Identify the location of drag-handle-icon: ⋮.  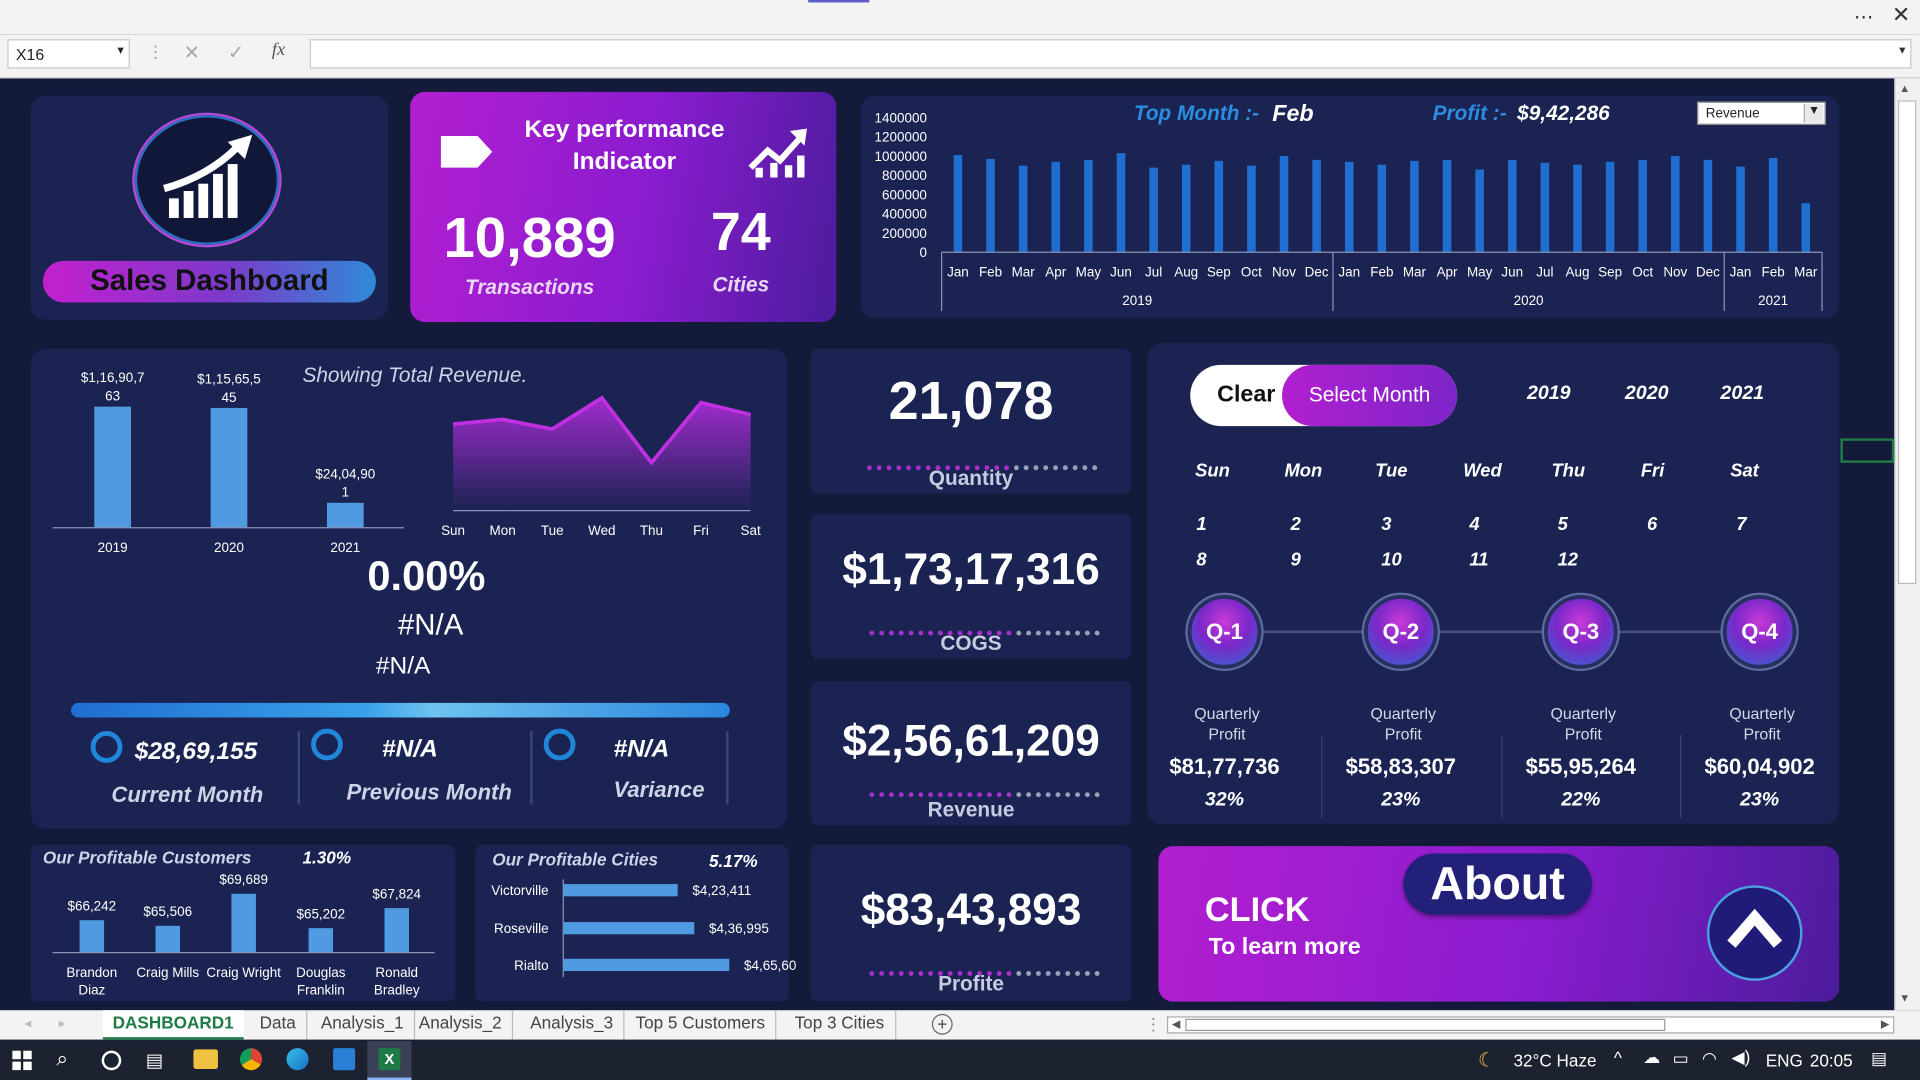
(155, 52).